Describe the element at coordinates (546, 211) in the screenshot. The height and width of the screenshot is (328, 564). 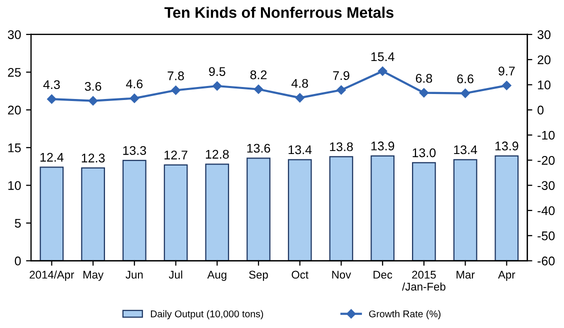
I see `y2-tick-label: -40` at that location.